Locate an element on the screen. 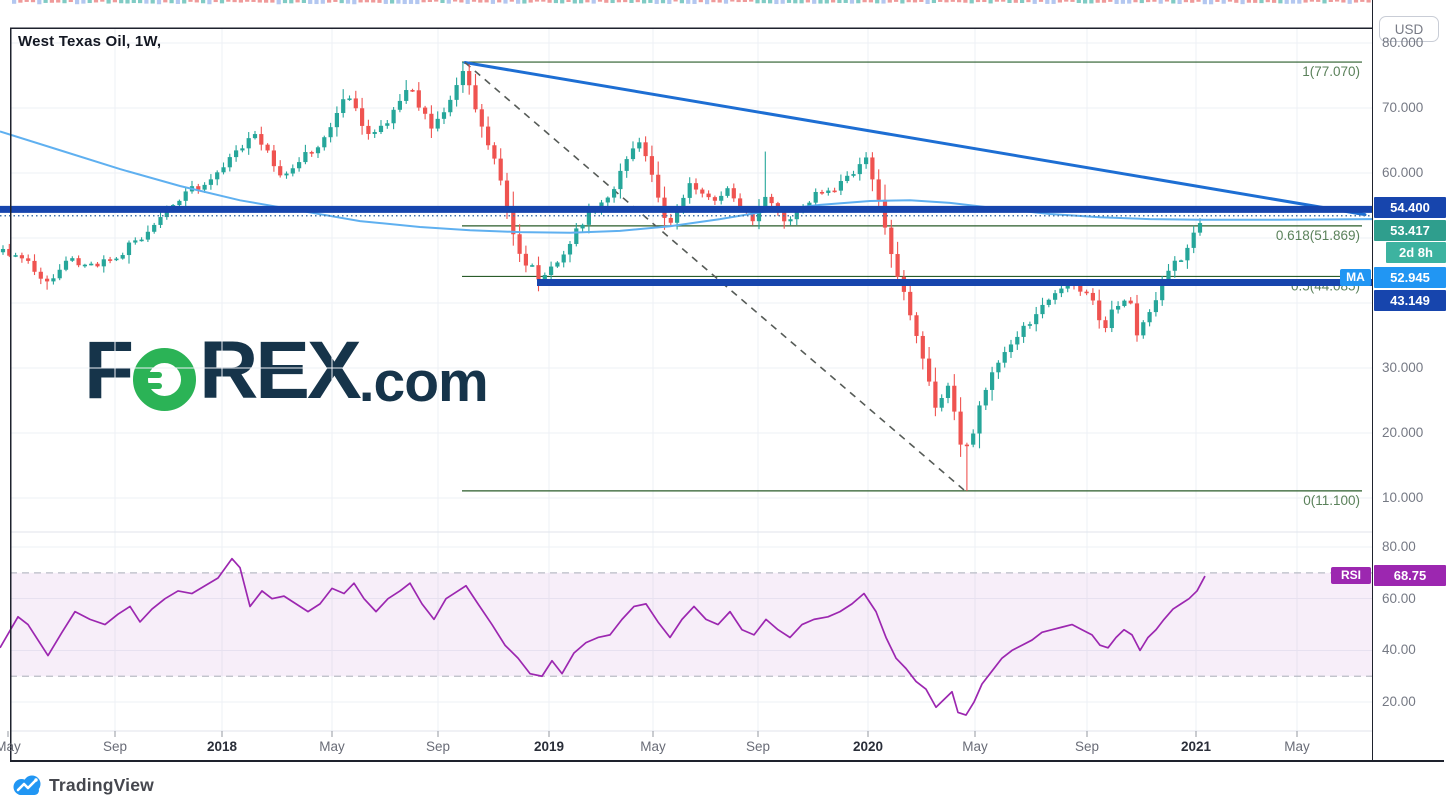 Image resolution: width=1447 pixels, height=811 pixels. price-badge: 52.945 is located at coordinates (1410, 277).